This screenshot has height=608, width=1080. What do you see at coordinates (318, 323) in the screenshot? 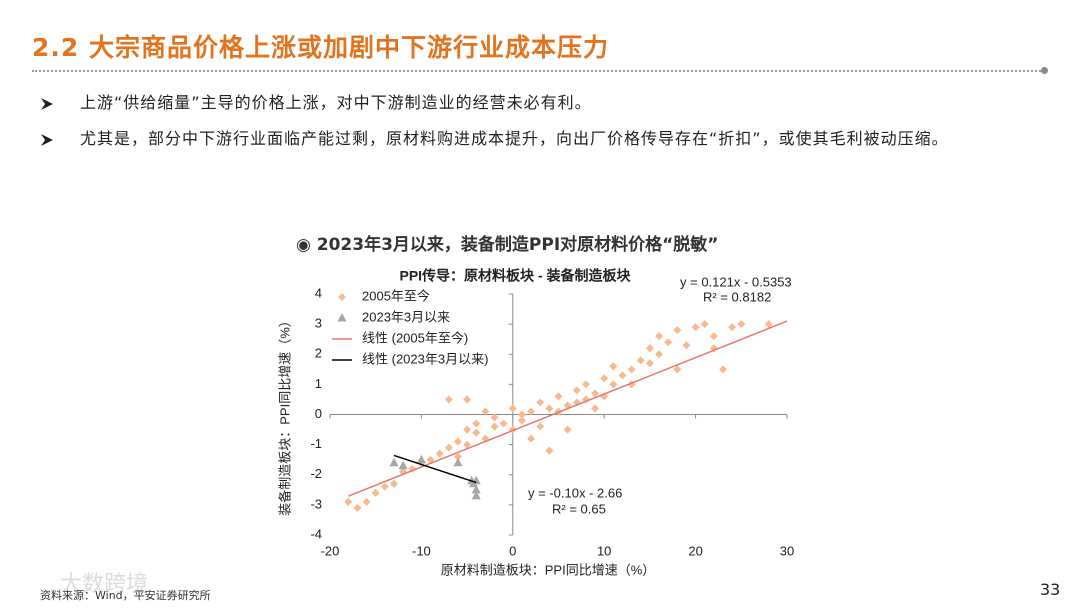
I see `y-tick-label: 3` at bounding box center [318, 323].